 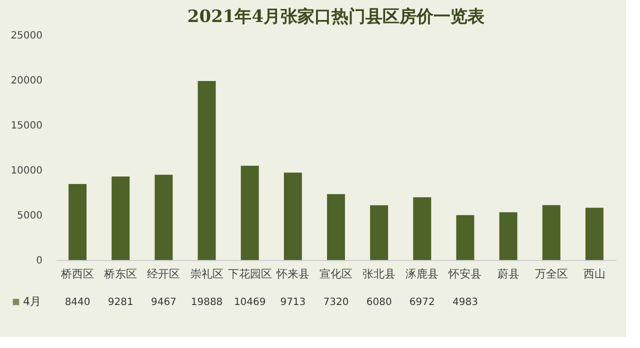 What do you see at coordinates (26, 36) in the screenshot?
I see `y-tick-label: 25000` at bounding box center [26, 36].